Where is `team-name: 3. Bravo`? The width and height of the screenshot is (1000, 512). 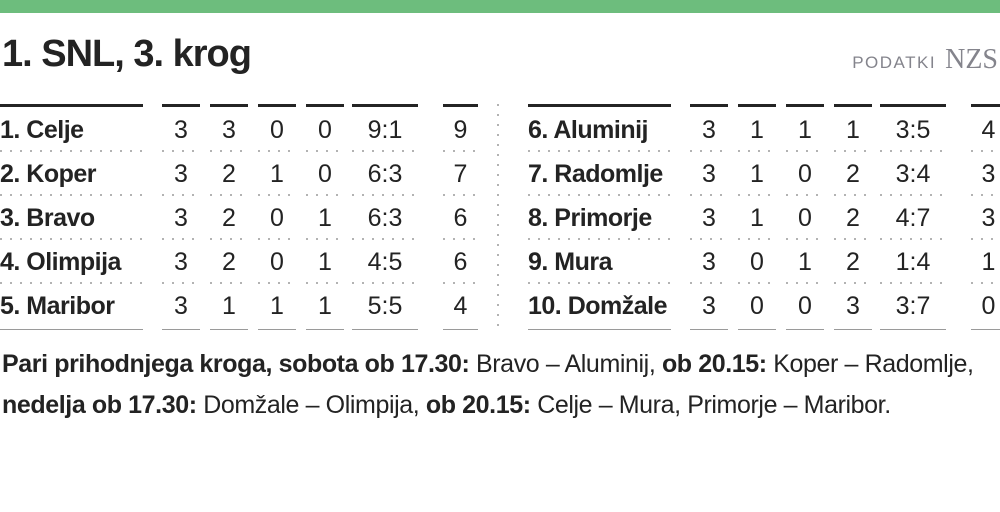 team-name: 3. Bravo is located at coordinates (71, 218).